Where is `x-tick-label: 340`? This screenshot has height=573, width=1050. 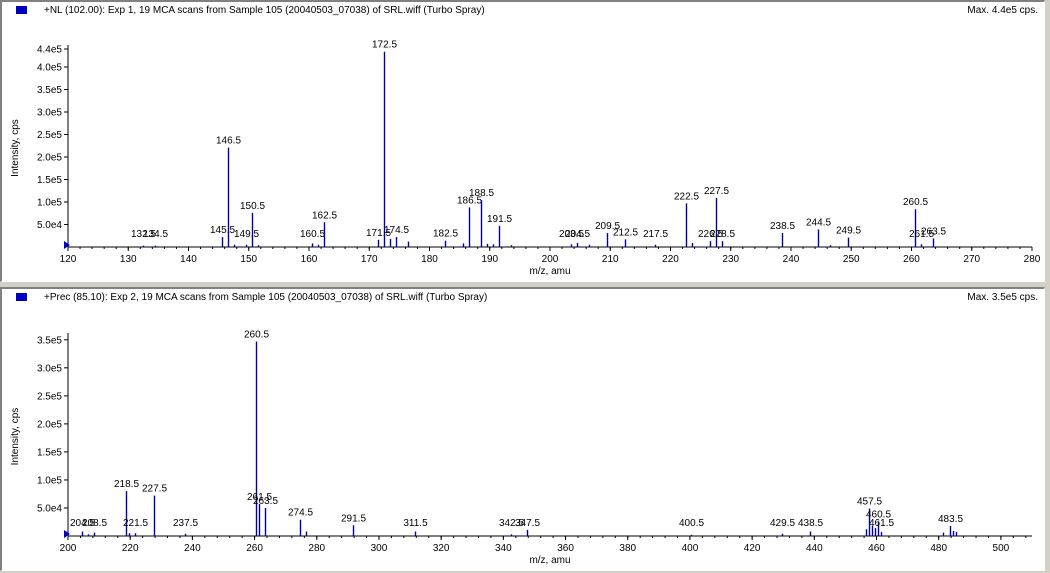 x-tick-label: 340 is located at coordinates (503, 548).